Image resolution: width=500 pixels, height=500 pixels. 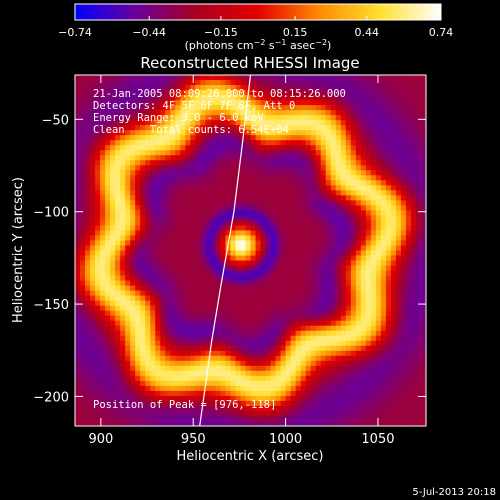 I want to click on colorbar-unit-exp2: −1, so click(x=281, y=42).